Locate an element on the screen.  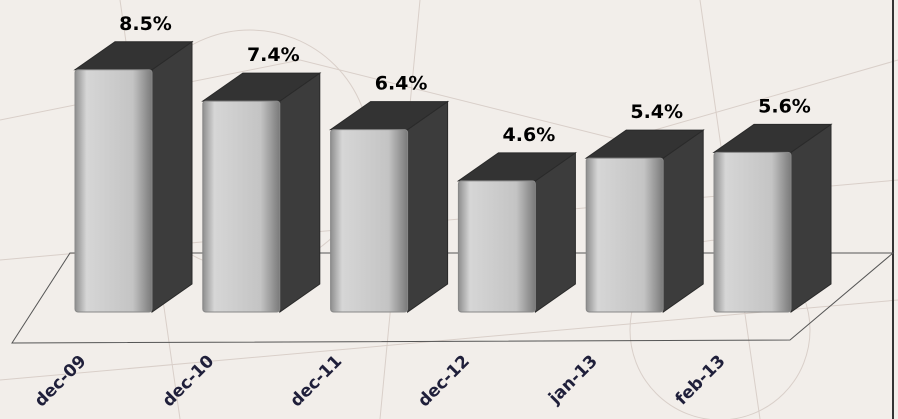
value-label: 8.5% is located at coordinates (145, 24).